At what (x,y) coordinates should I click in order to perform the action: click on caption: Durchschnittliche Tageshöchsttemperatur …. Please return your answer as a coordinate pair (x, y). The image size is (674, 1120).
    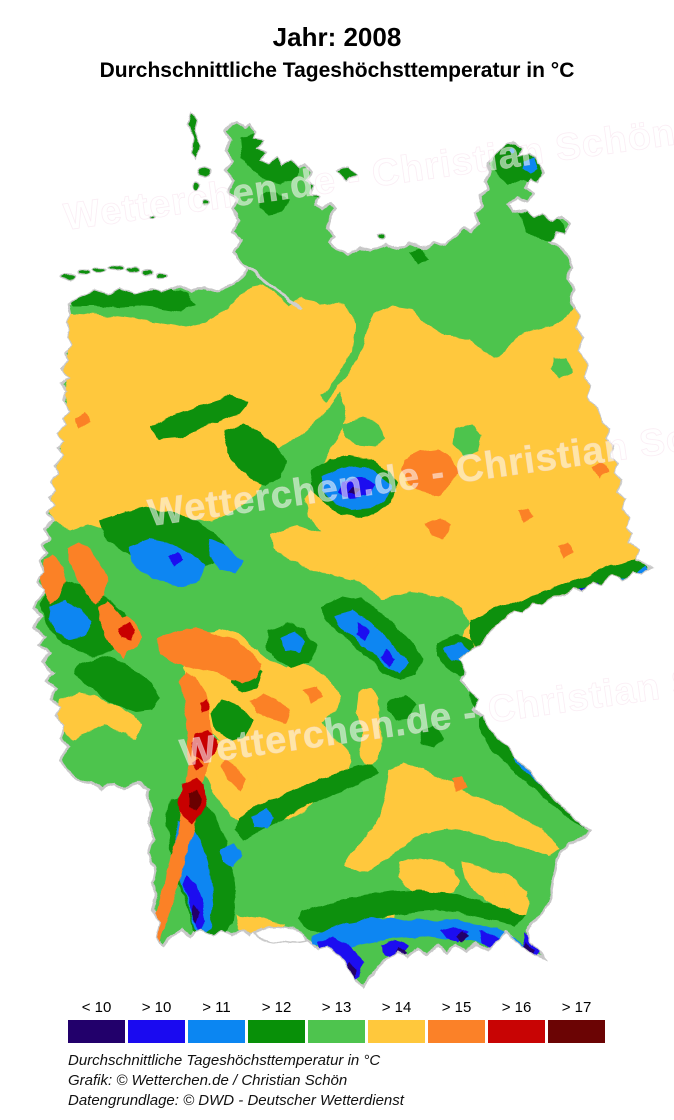
    Looking at the image, I should click on (236, 1081).